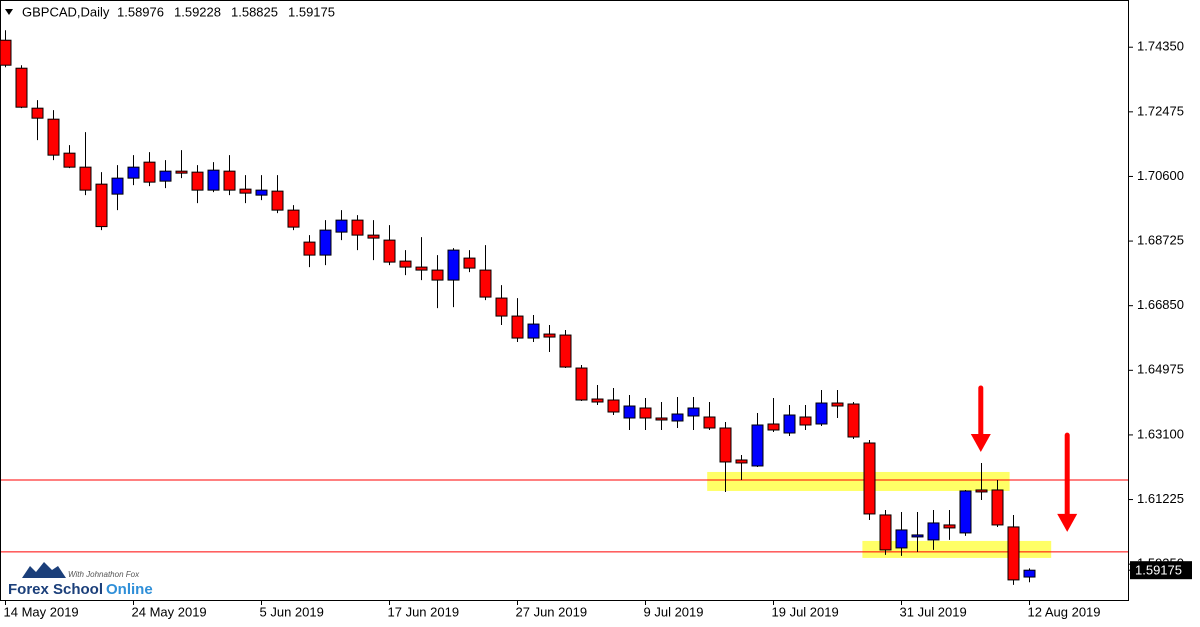 This screenshot has height=627, width=1200. Describe the element at coordinates (140, 11) in the screenshot. I see `ohlc-value: 1.58976` at that location.